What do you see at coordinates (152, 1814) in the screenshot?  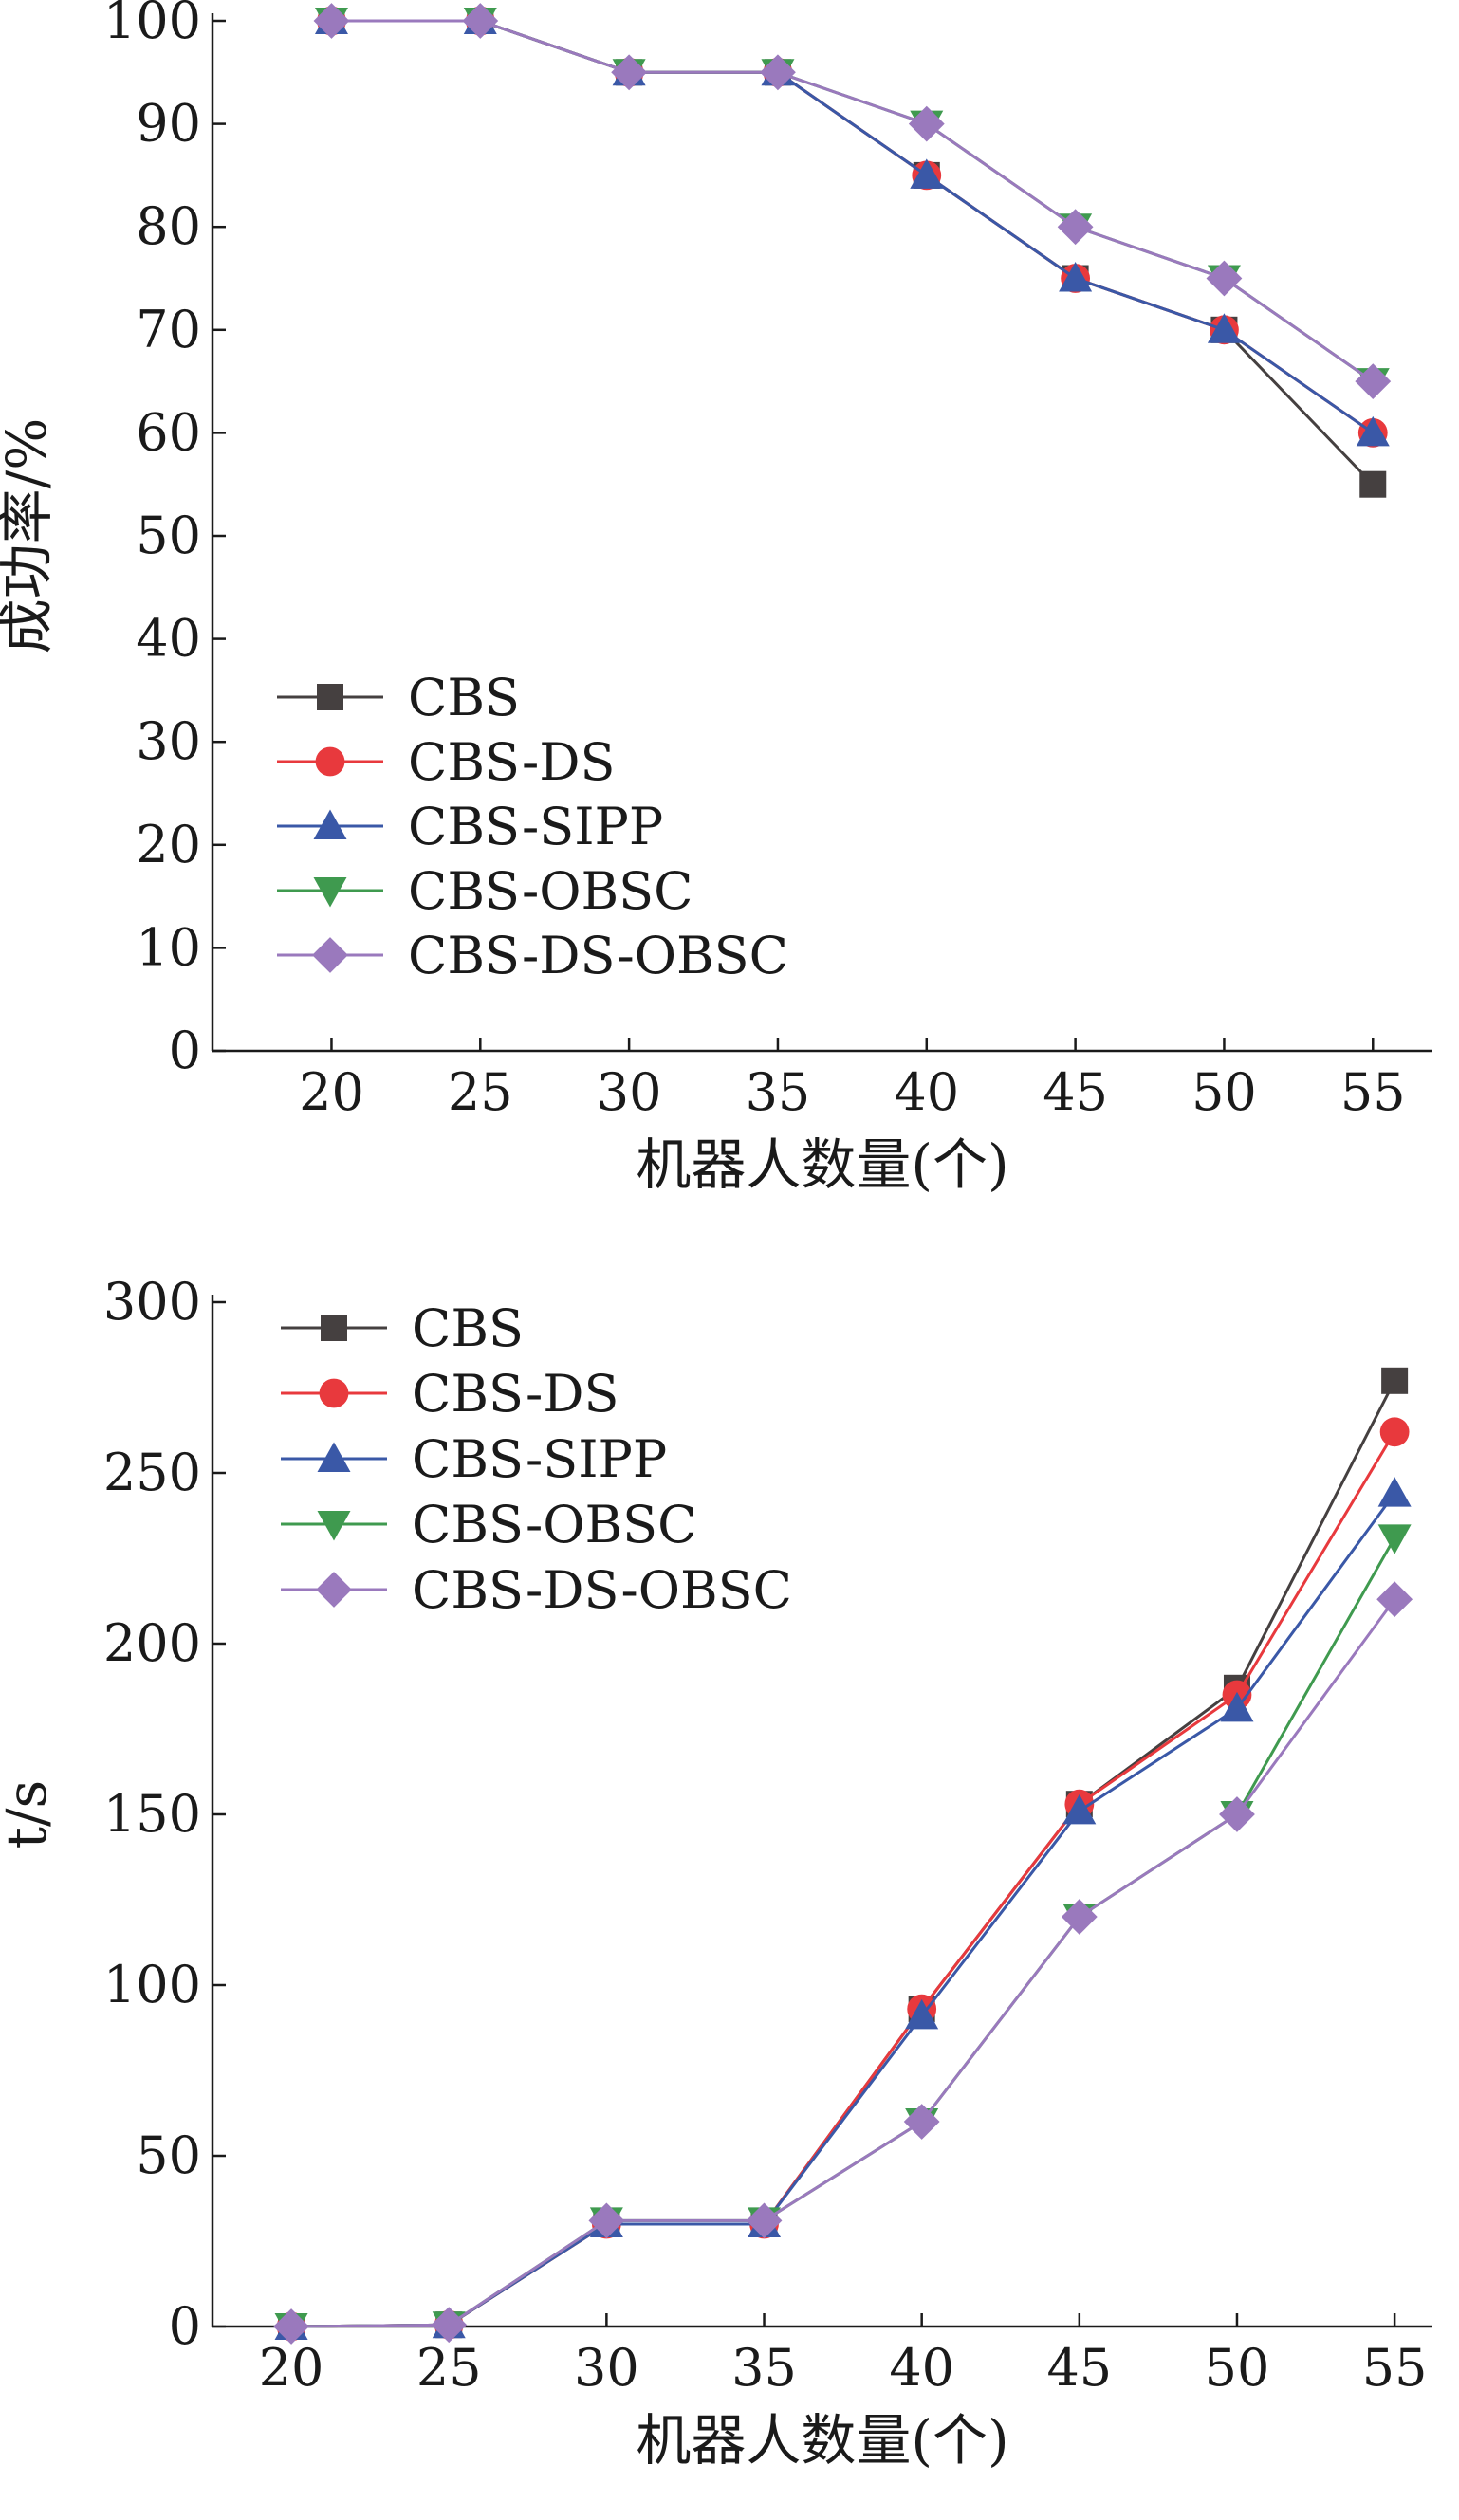 I see `y-tick-label: 150` at bounding box center [152, 1814].